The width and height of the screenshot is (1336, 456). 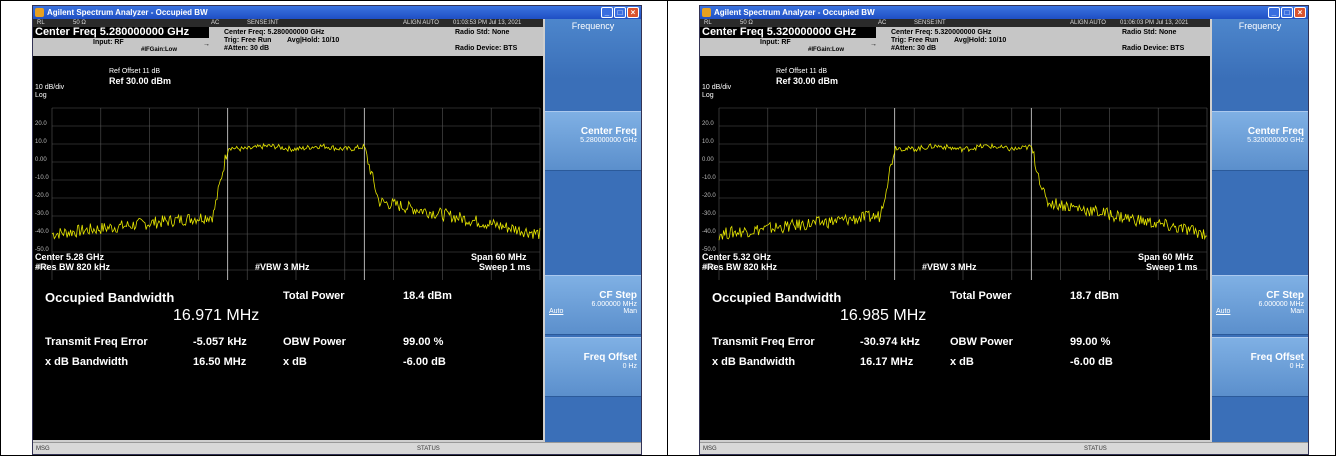 What do you see at coordinates (486, 48) in the screenshot?
I see `radio-device-label: Radio Device: BTS` at bounding box center [486, 48].